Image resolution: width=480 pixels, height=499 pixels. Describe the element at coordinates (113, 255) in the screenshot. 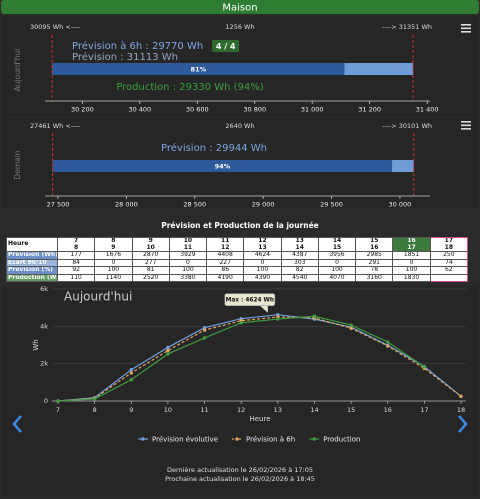

I see `table-cell: 1676` at that location.